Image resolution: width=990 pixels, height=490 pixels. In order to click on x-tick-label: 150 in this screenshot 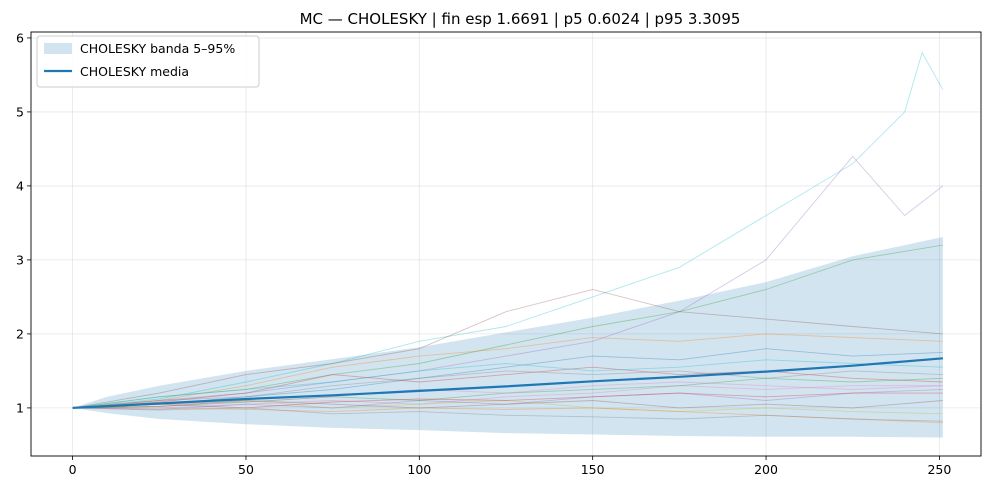, I will do `click(593, 469)`.